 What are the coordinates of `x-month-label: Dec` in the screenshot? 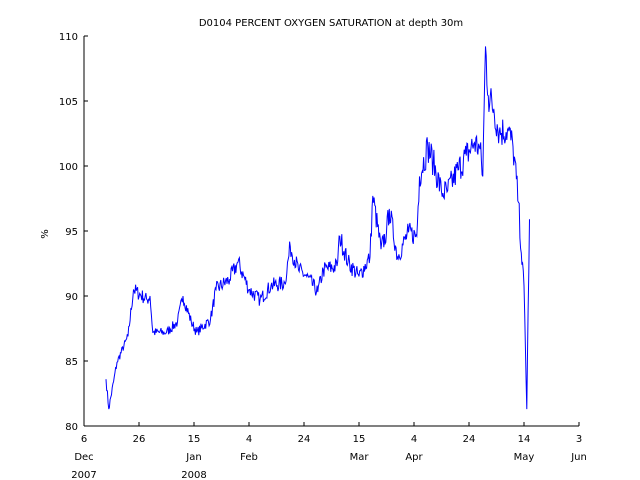 It's located at (83, 457).